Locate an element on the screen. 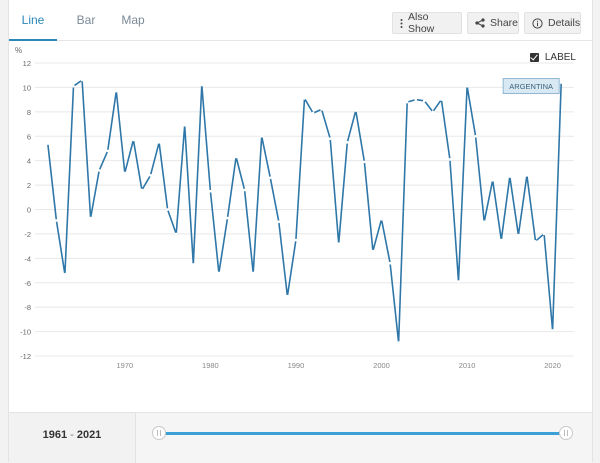  chart-type-tabs: Line Bar Map Also Show Share is located at coordinates (300, 20).